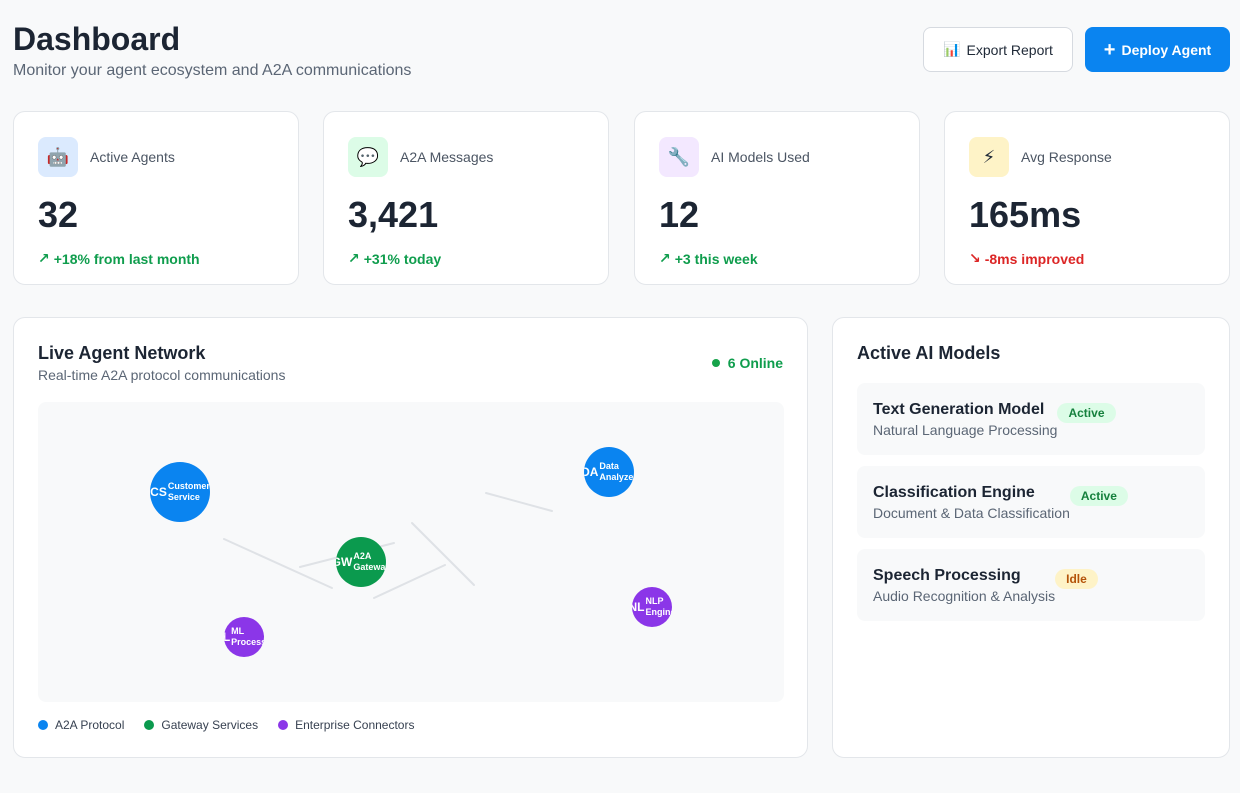  What do you see at coordinates (975, 258) in the screenshot?
I see `arrow-down-right-icon: ↘` at bounding box center [975, 258].